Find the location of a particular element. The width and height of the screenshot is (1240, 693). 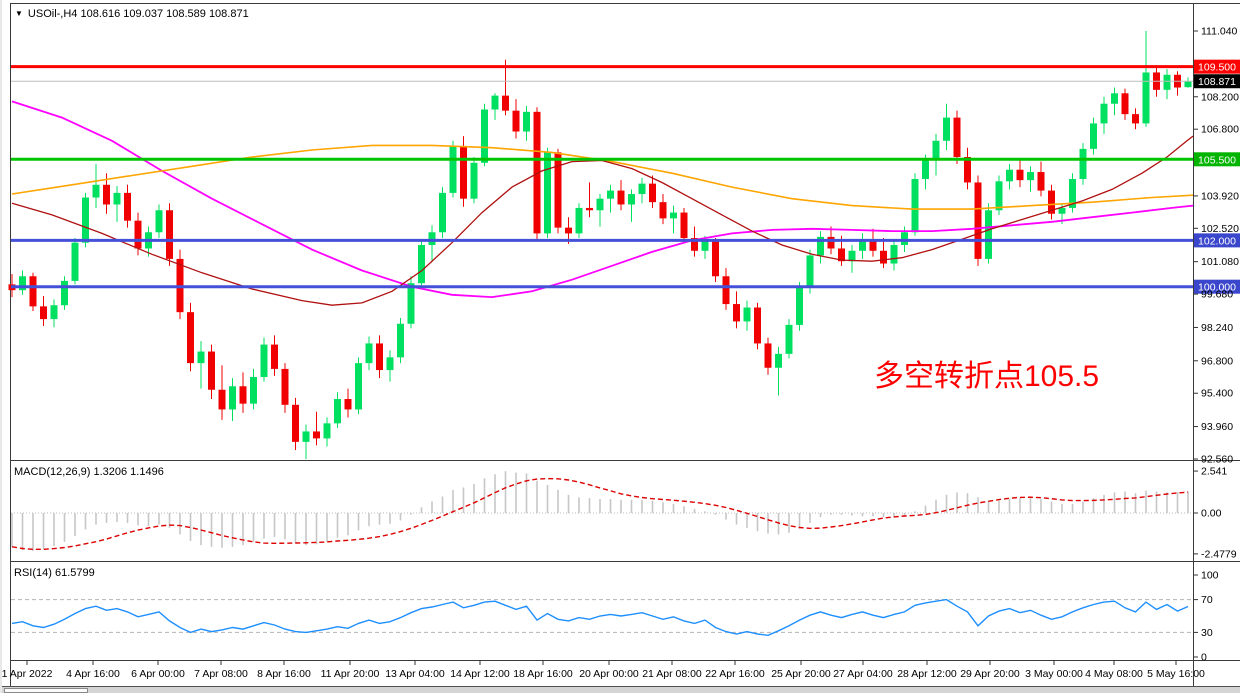

macd-indicator-area is located at coordinates (602, 510).